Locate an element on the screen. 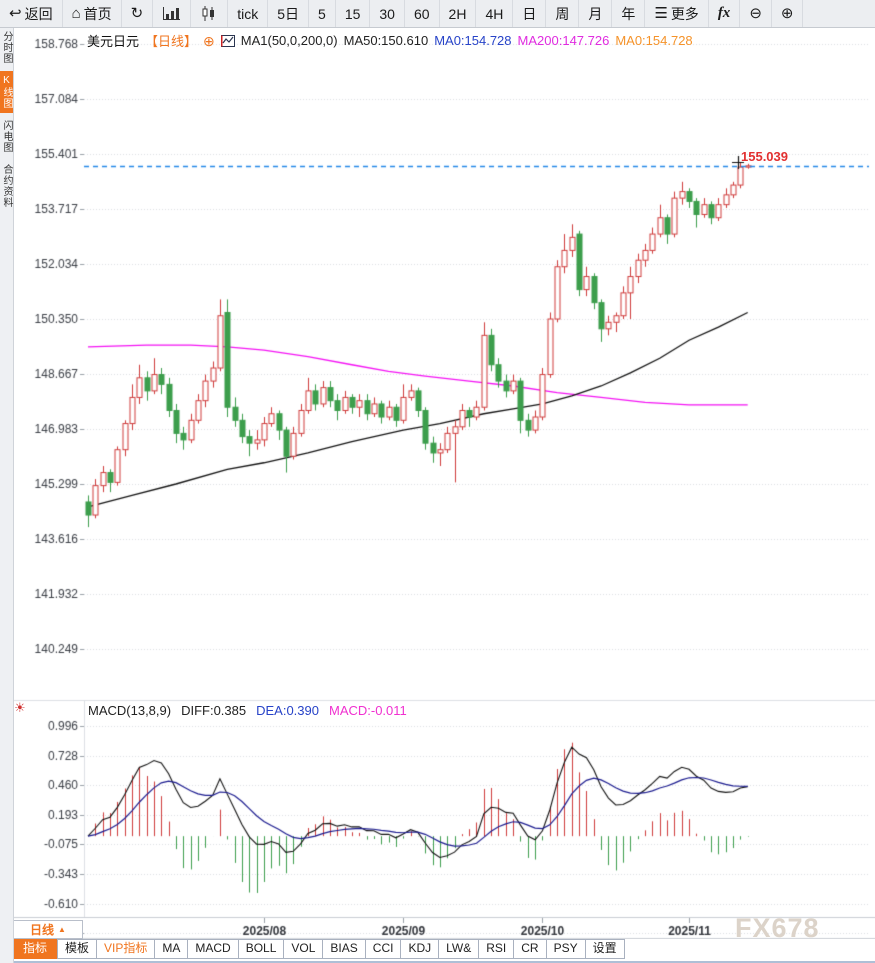 This screenshot has height=963, width=875. toolbar-item-bar-chart is located at coordinates (172, 13).